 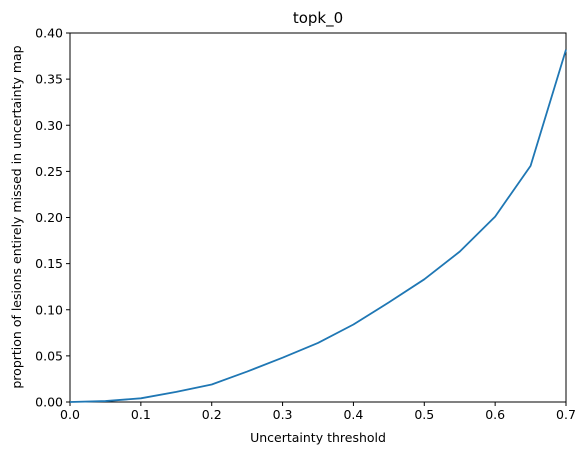 I want to click on y-axis-ticks: 0.00 0.05 0.10 0.15 0.20 0.25 0.30 0.35 0.40, so click(x=52, y=218).